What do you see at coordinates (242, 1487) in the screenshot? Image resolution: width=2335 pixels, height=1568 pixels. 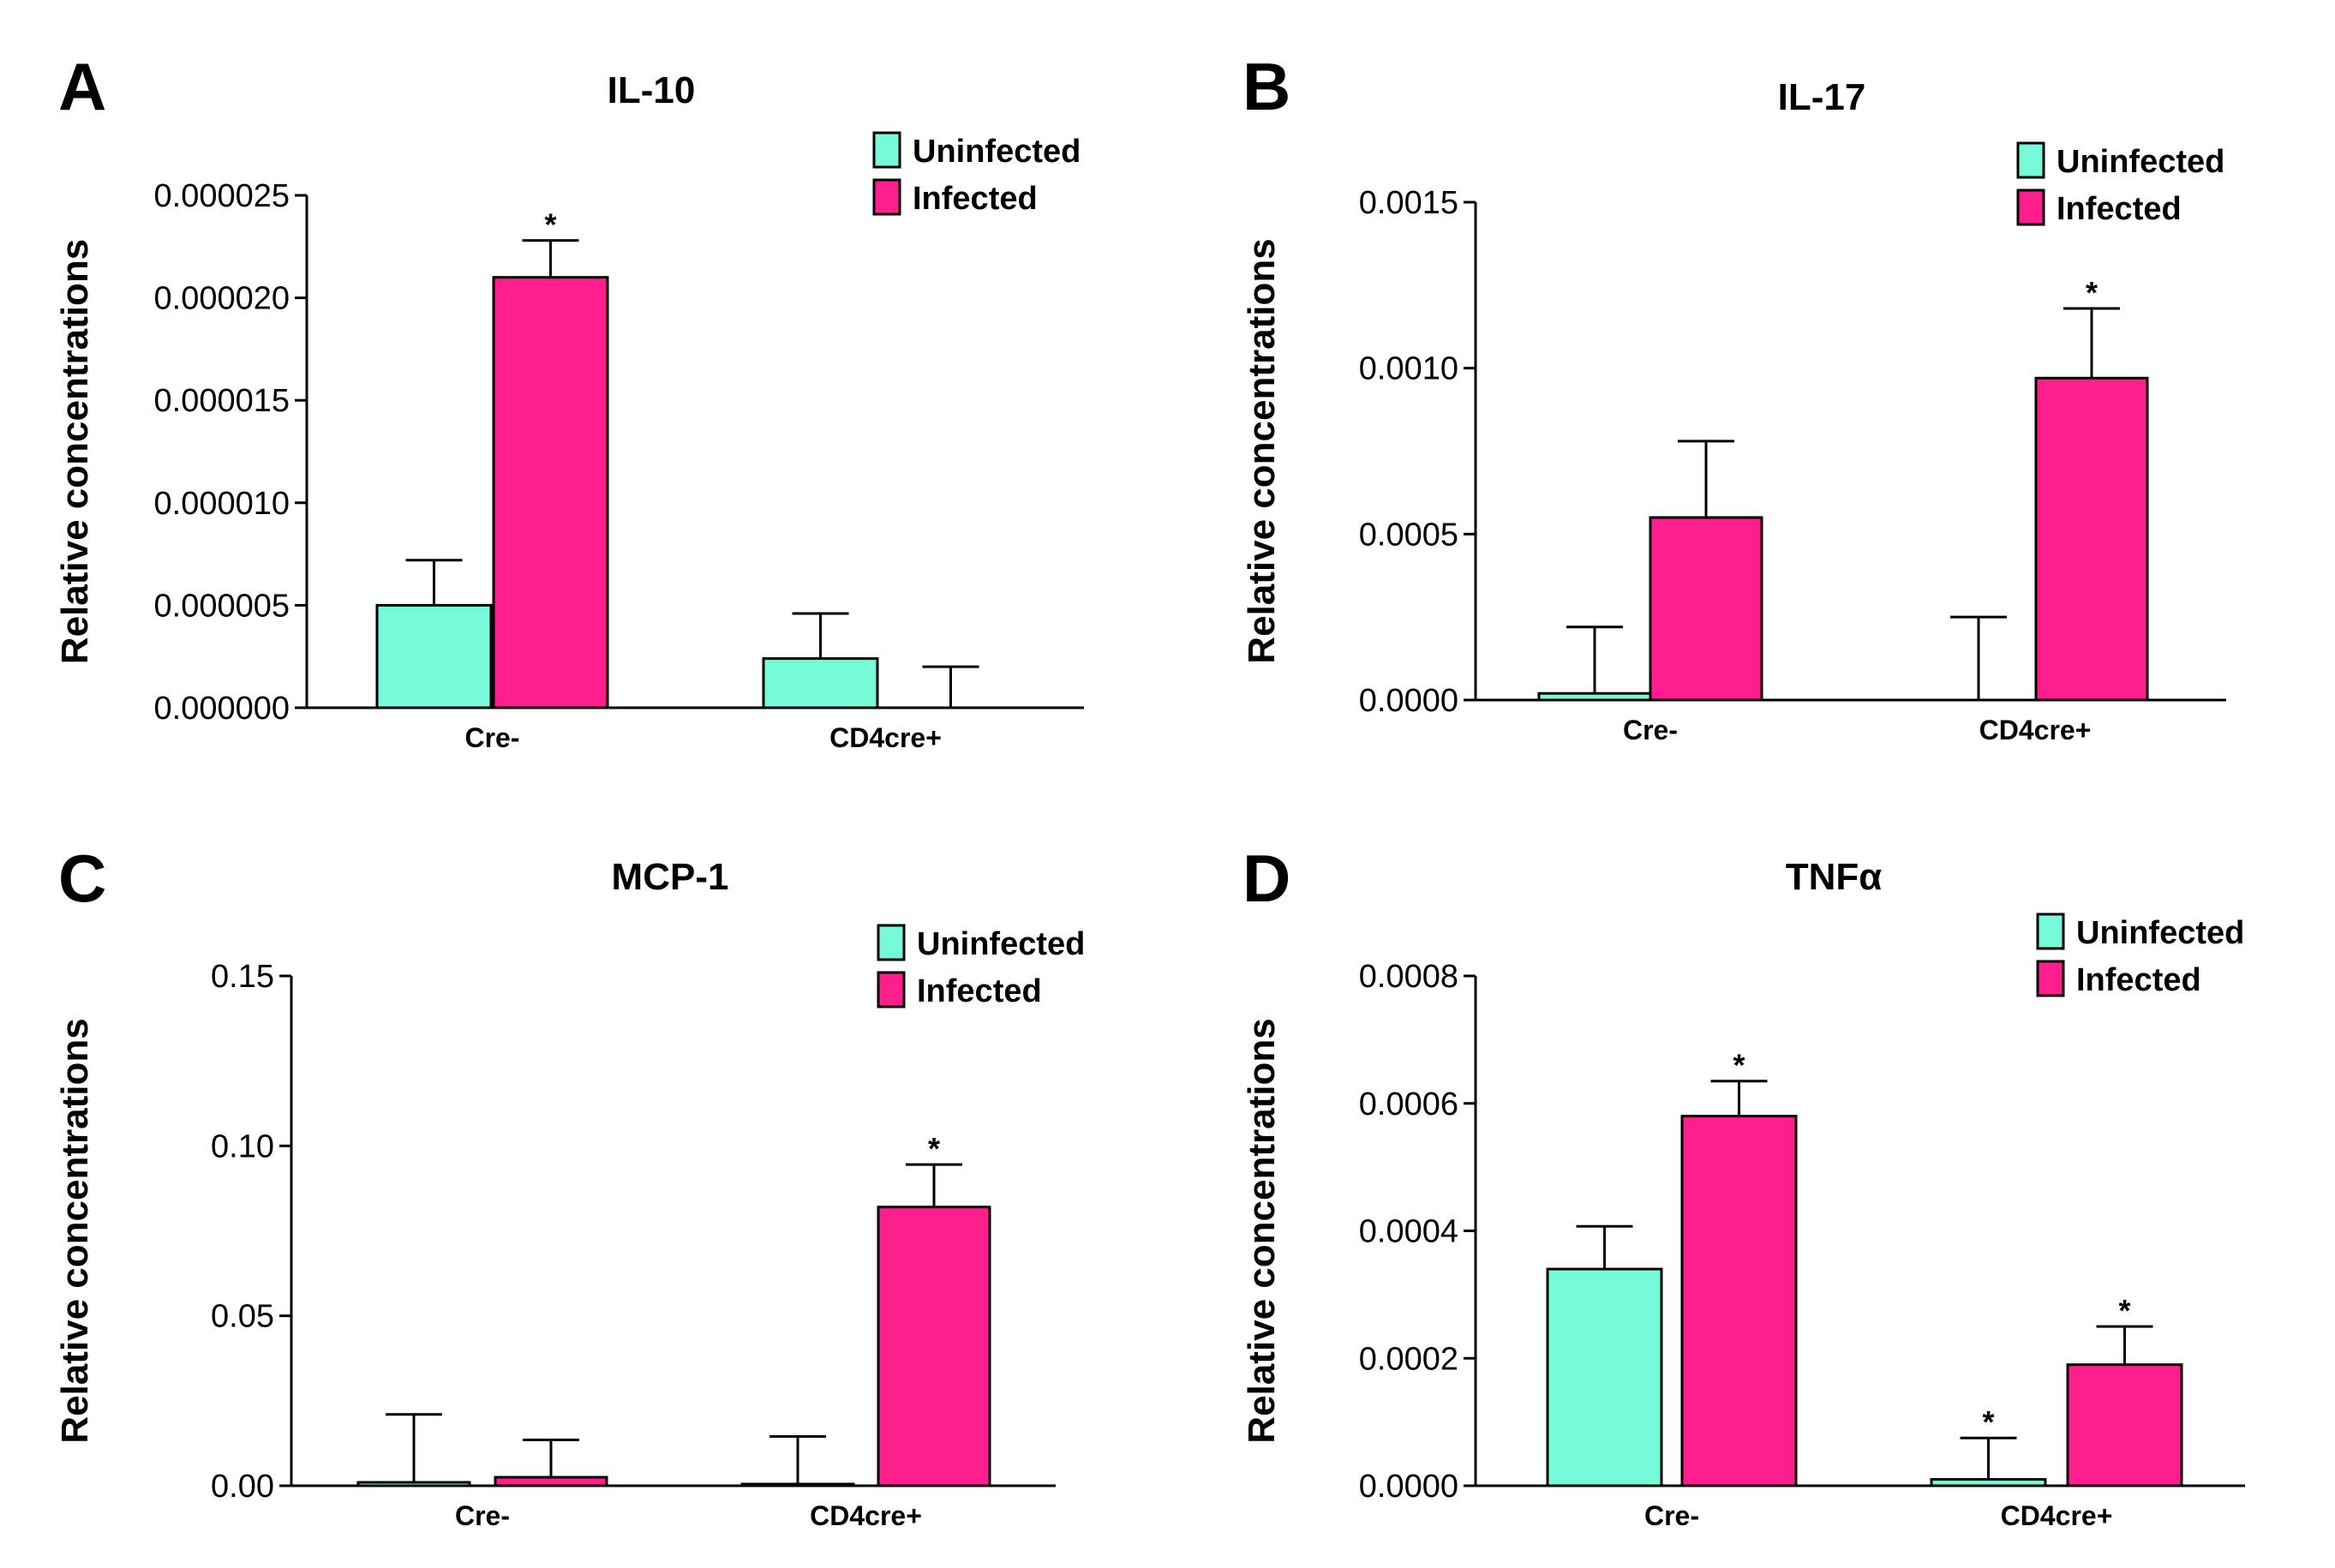 I see `y-tick-label: 0.00` at bounding box center [242, 1487].